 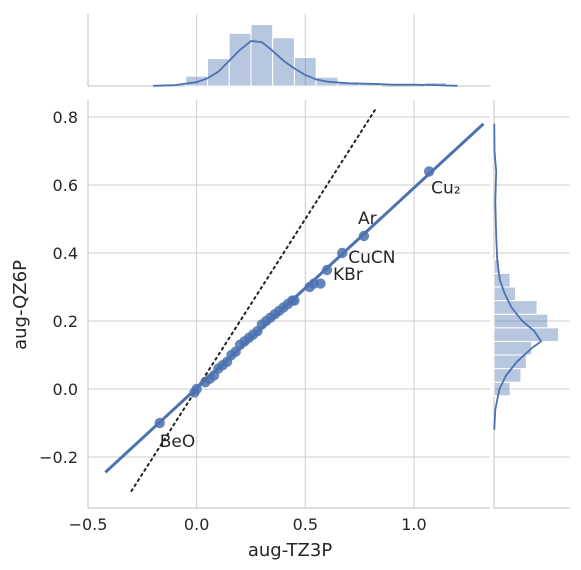 What do you see at coordinates (65, 253) in the screenshot?
I see `y-tick-label: 0.4` at bounding box center [65, 253].